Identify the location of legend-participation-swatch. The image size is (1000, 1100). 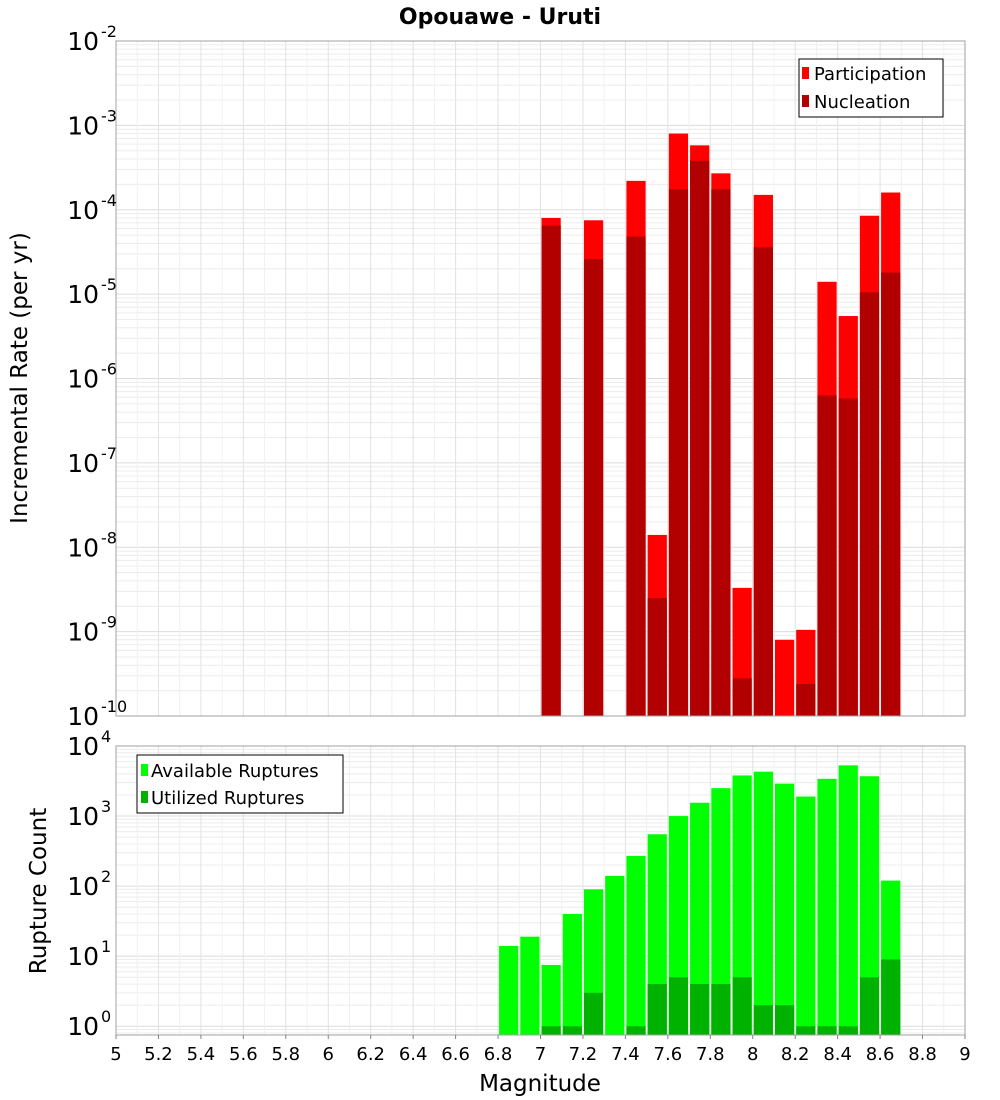
(805, 73).